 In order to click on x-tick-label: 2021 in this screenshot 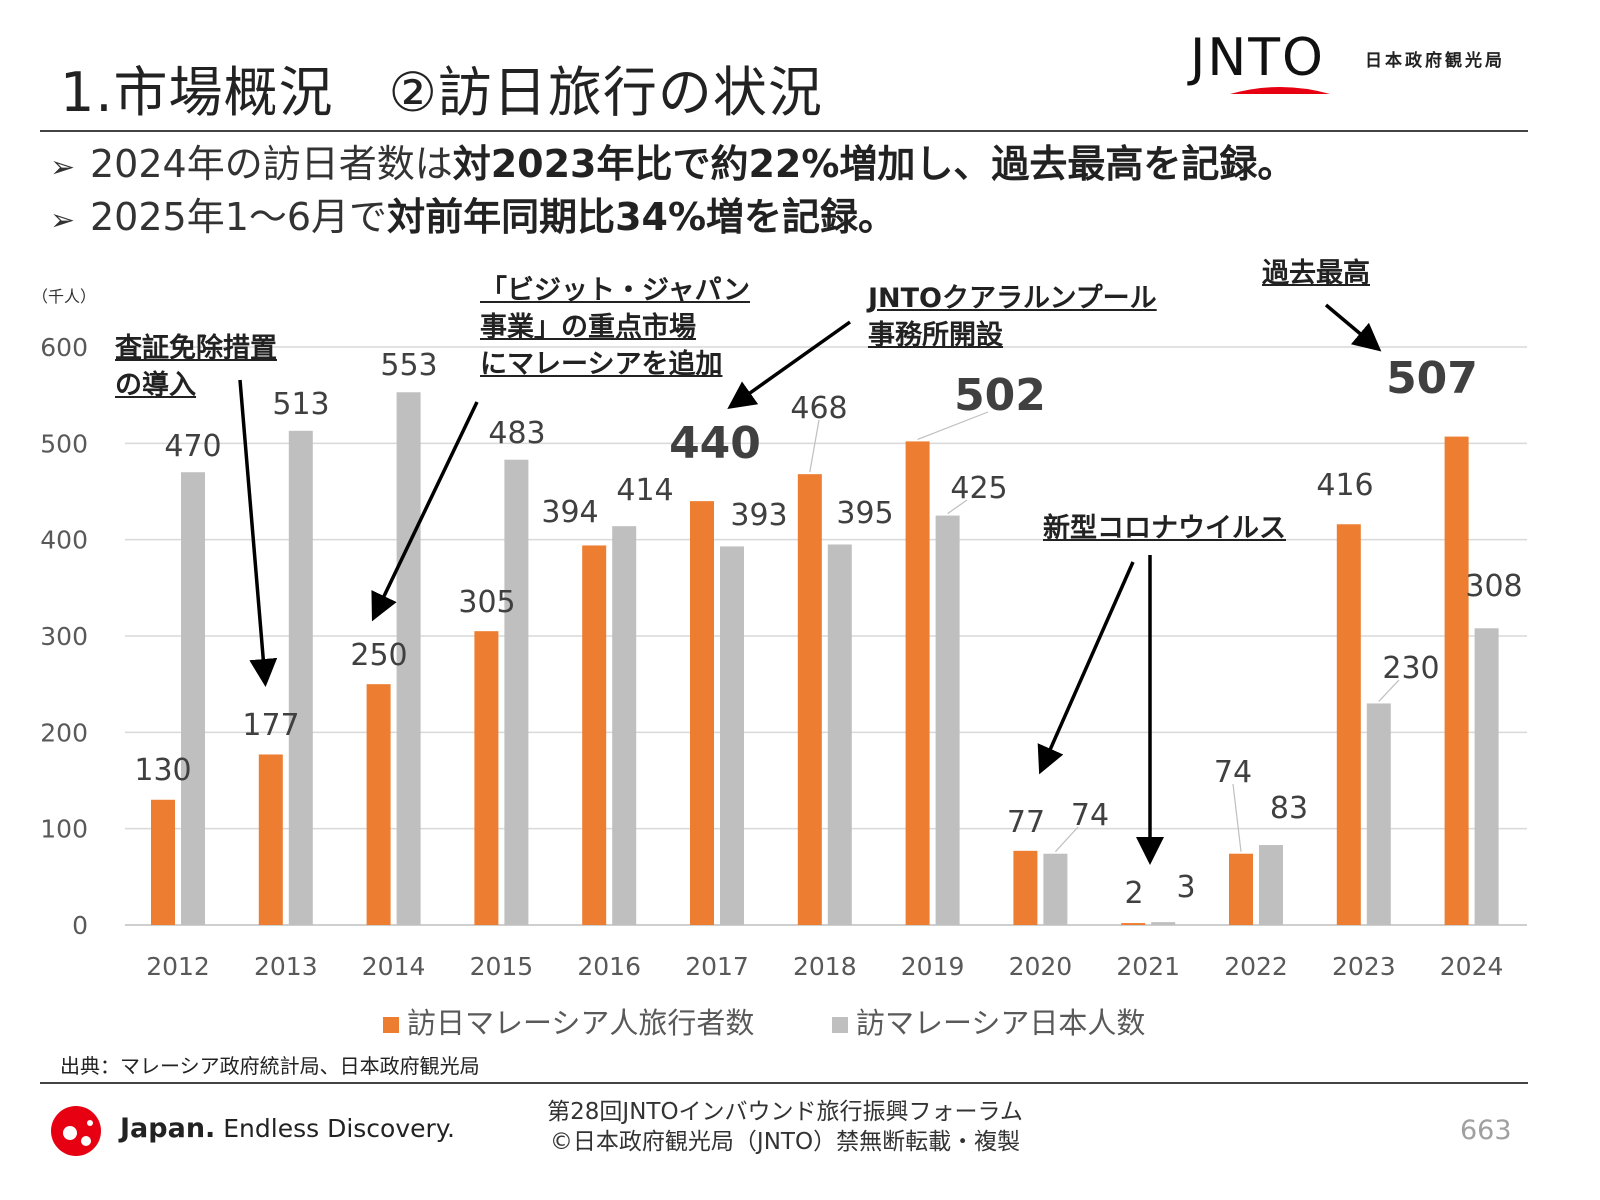, I will do `click(1148, 966)`.